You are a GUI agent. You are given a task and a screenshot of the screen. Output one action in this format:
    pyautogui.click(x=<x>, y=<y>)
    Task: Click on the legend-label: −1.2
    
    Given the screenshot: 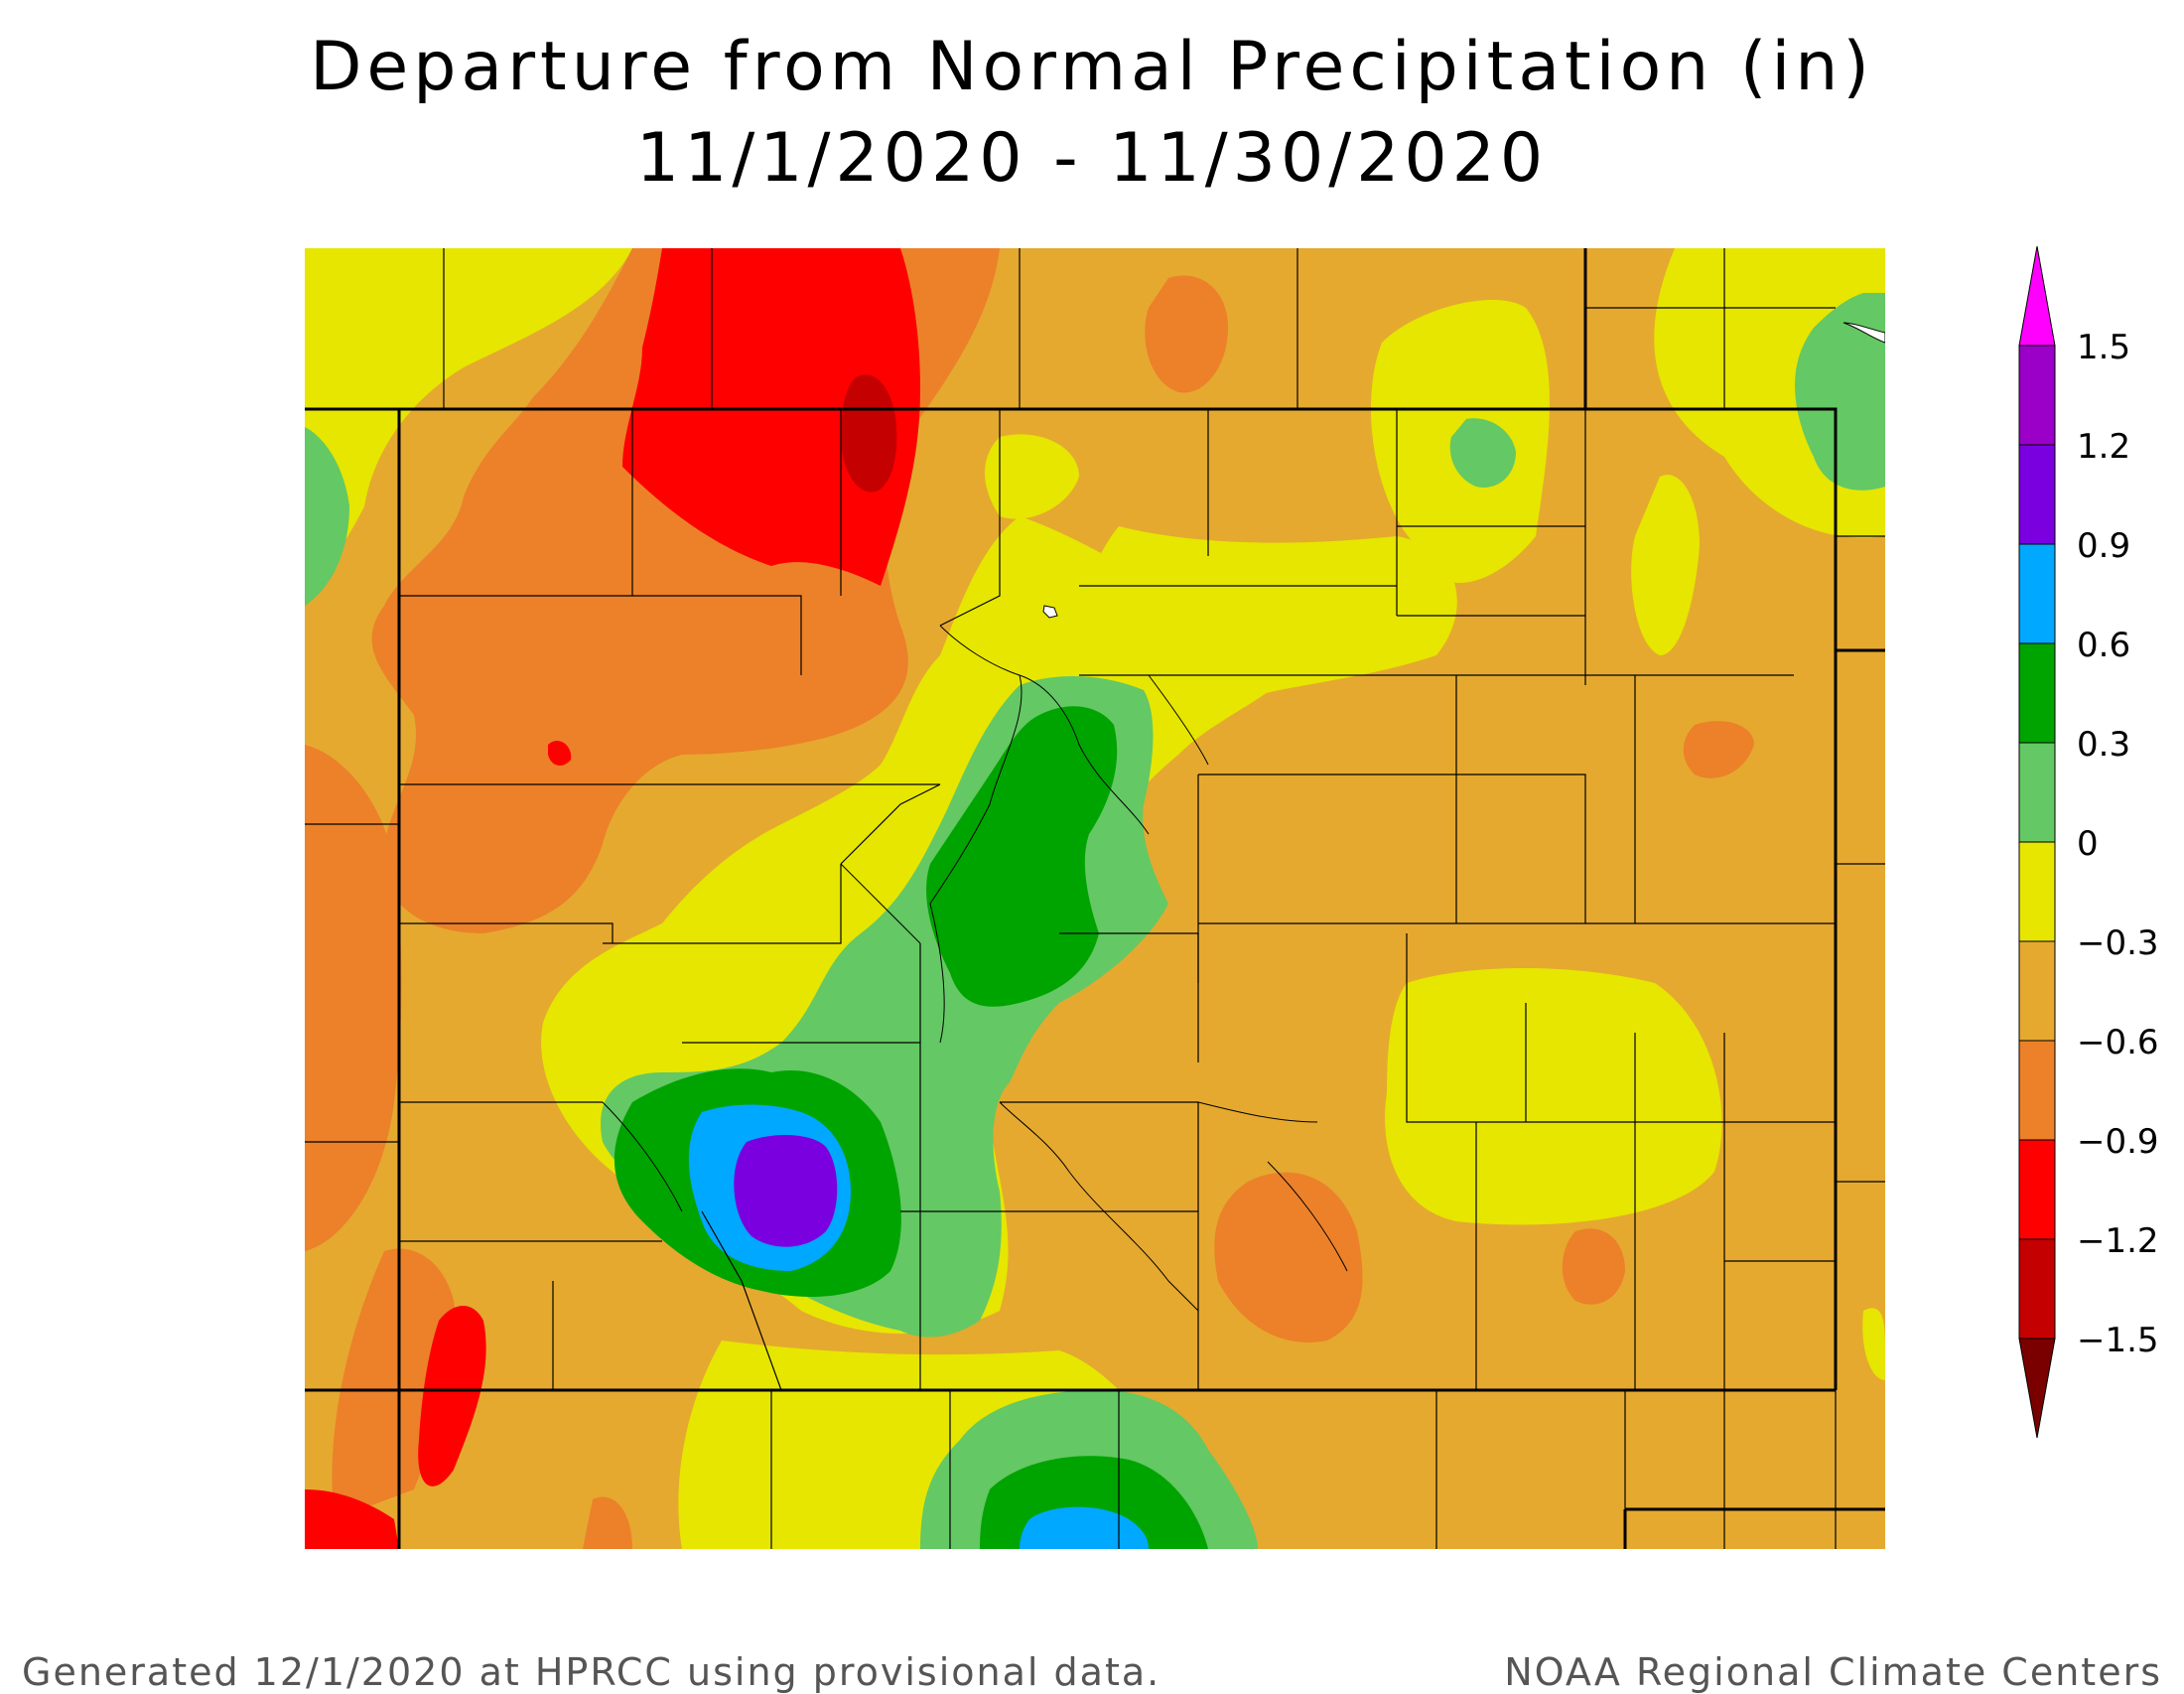 What is the action you would take?
    pyautogui.click(x=2118, y=1241)
    